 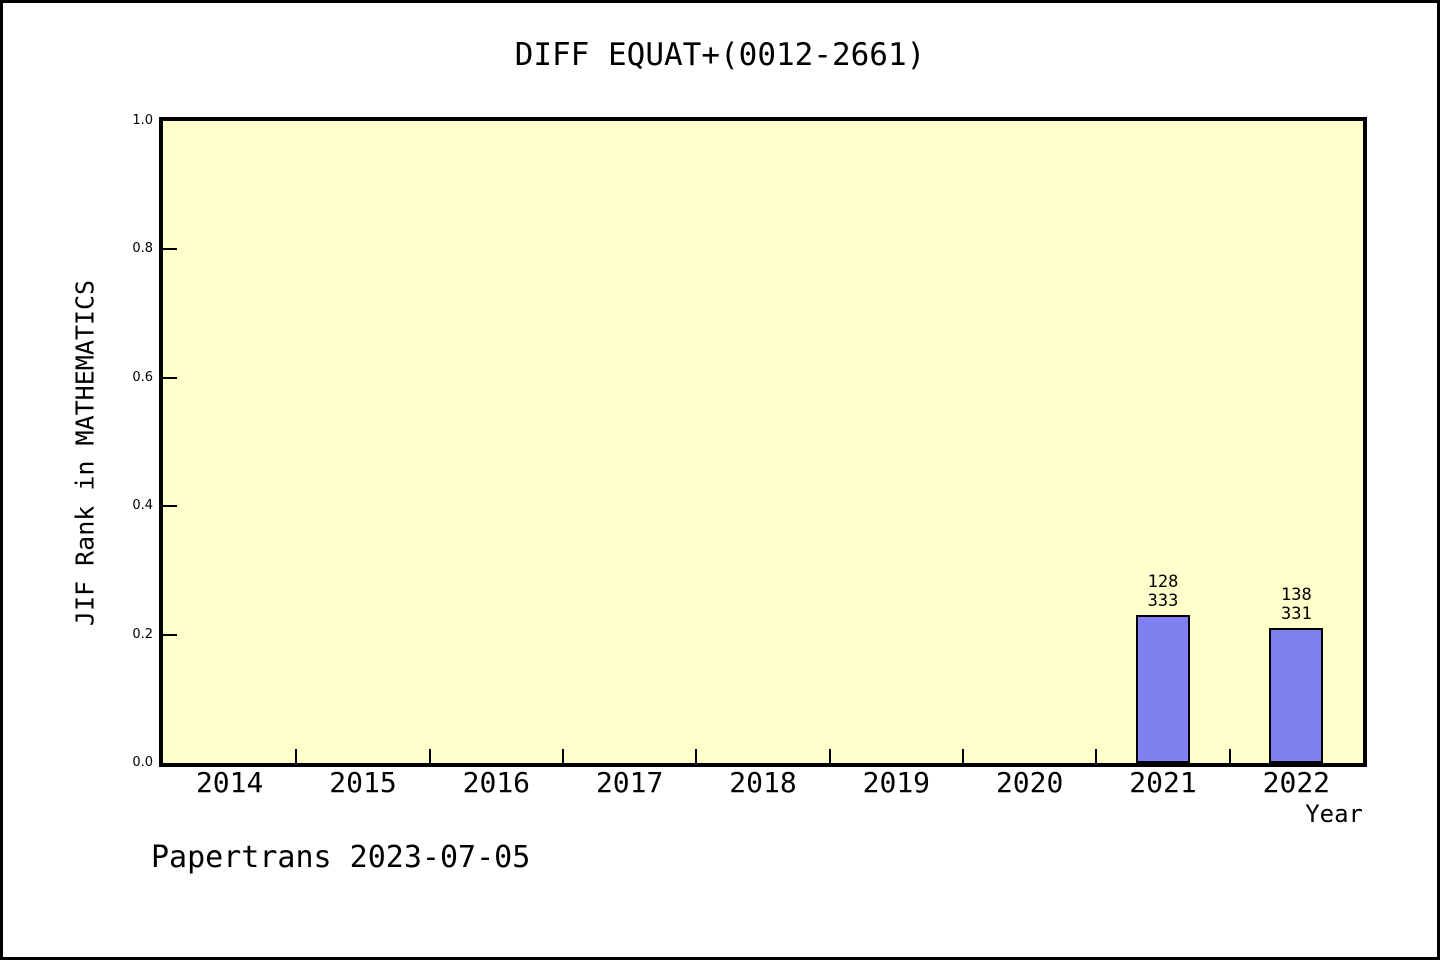 I want to click on x-axis-category-label: 2019, so click(x=896, y=782).